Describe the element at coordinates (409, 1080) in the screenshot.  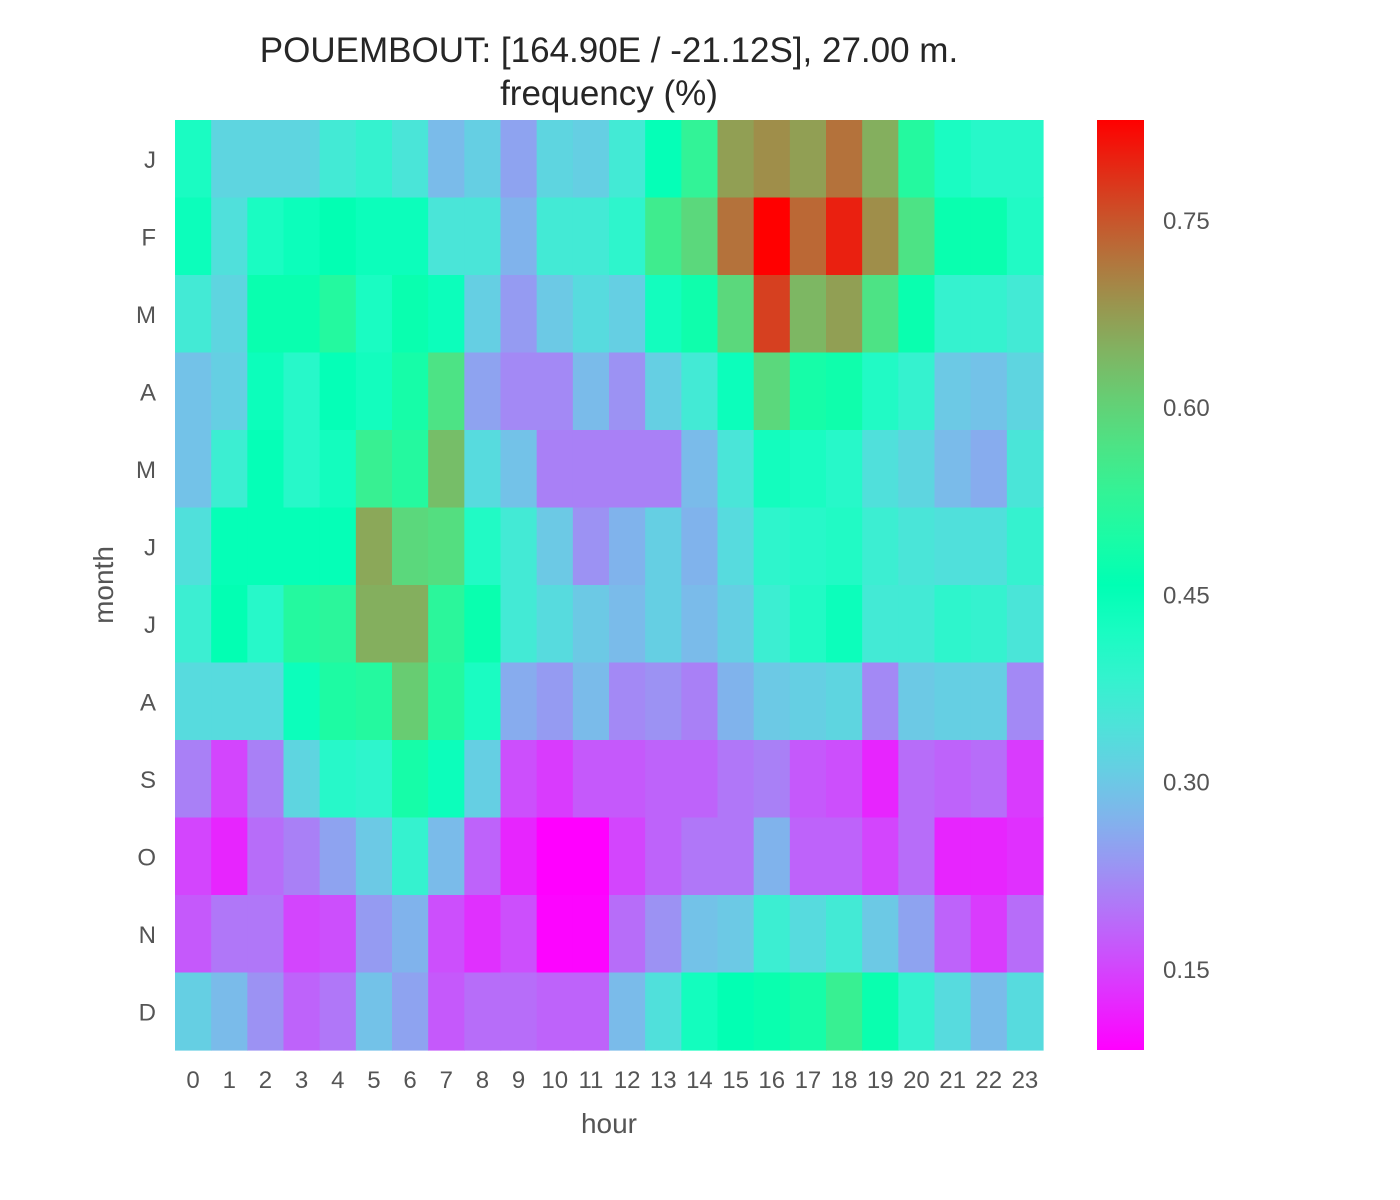
I see `x-tick-label: 6` at that location.